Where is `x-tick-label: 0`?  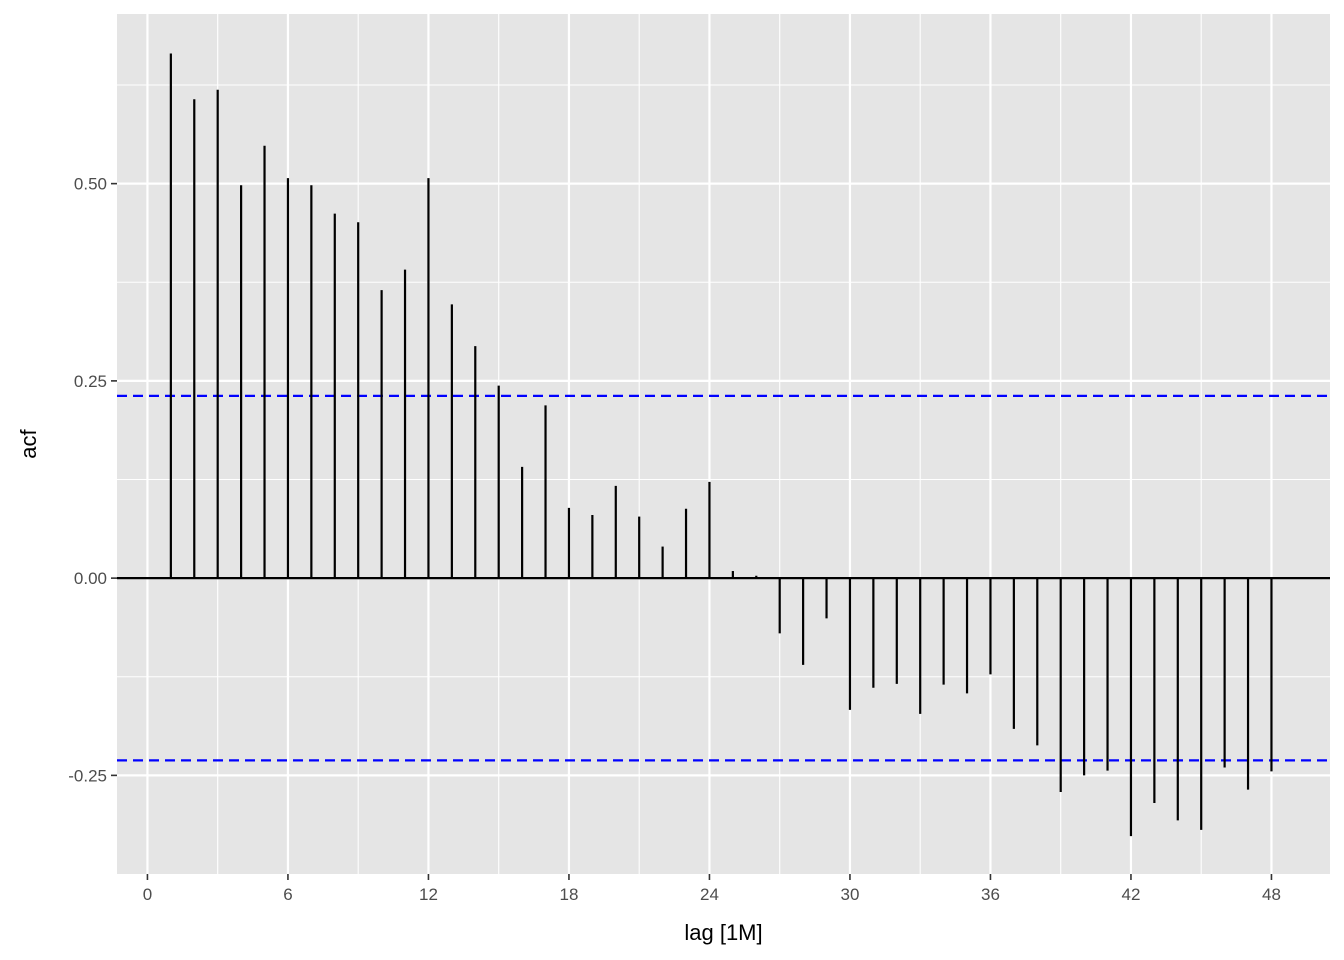 x-tick-label: 0 is located at coordinates (147, 894).